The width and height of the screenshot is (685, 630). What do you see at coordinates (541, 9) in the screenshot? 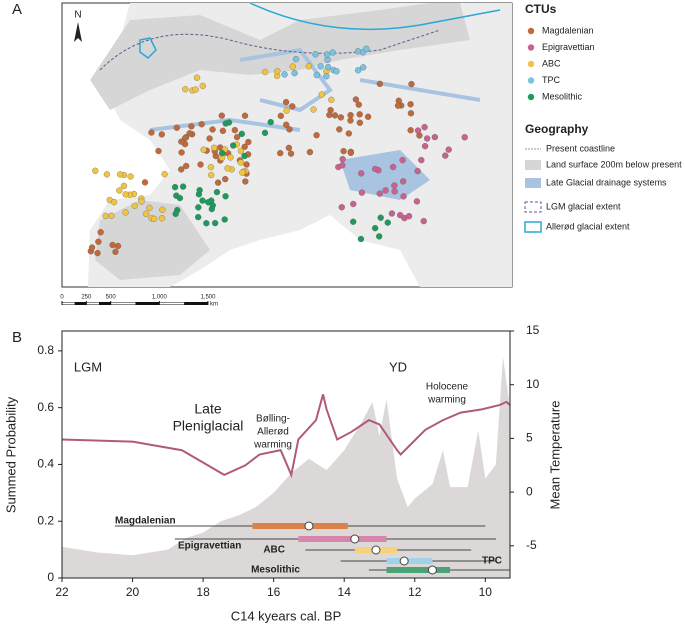
I see `legend-title: CTUs` at bounding box center [541, 9].